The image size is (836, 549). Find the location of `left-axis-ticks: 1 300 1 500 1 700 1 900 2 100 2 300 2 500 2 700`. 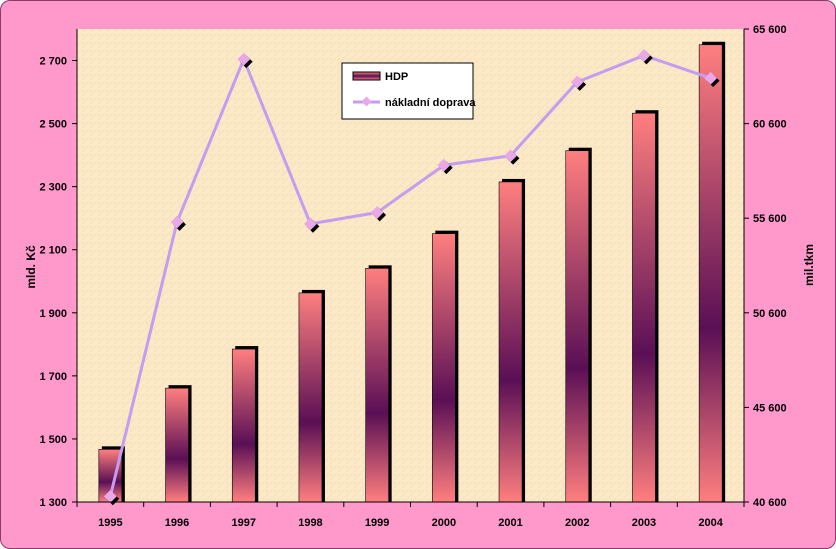

left-axis-ticks: 1 300 1 500 1 700 1 900 2 100 2 300 2 500 2 700 is located at coordinates (58, 282).